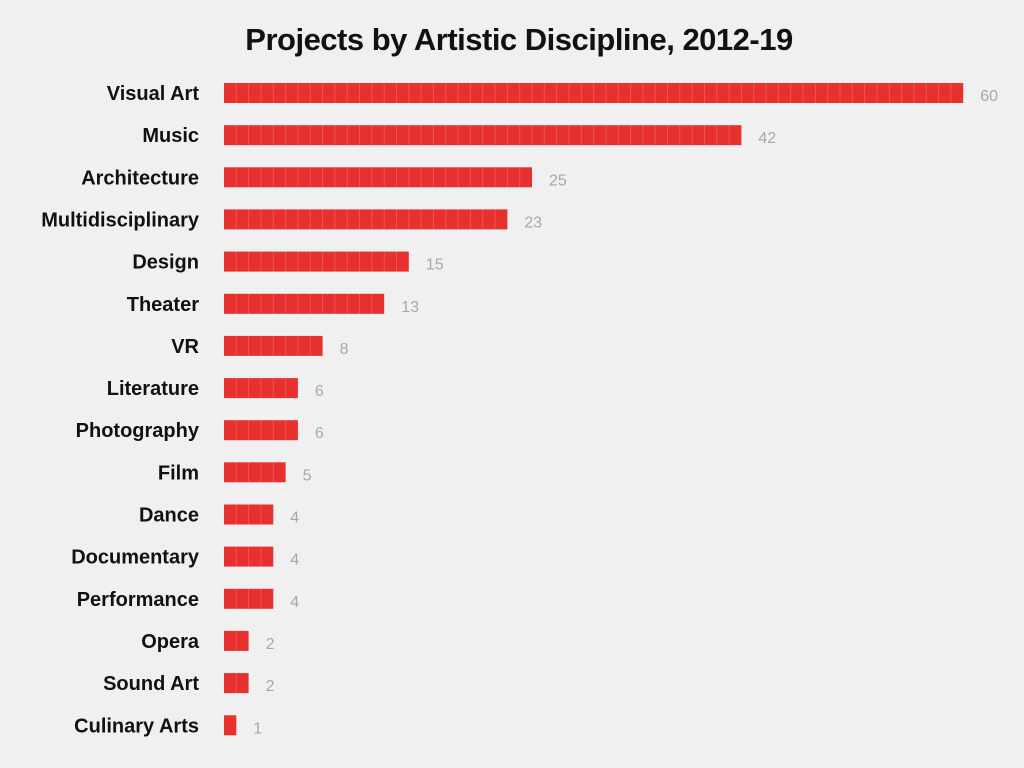 This screenshot has width=1024, height=768. Describe the element at coordinates (249, 598) in the screenshot. I see `bar-performance` at that location.